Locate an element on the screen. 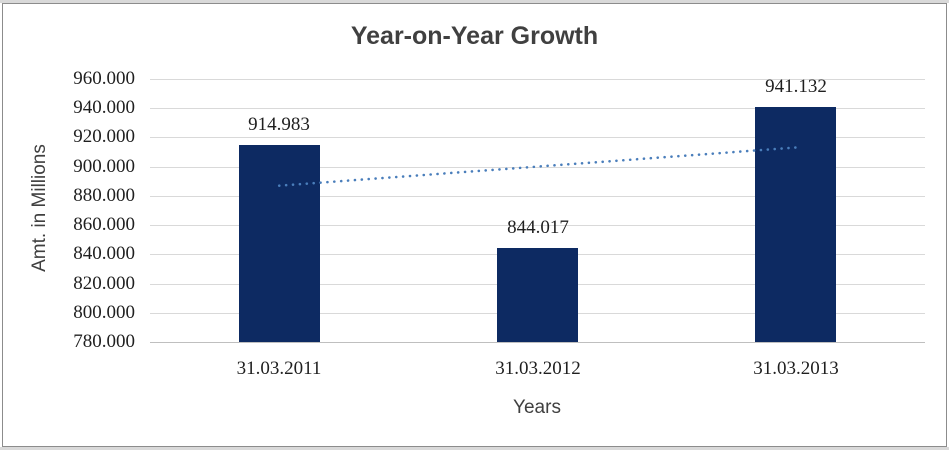  y-tick-label: 960.000 is located at coordinates (104, 78).